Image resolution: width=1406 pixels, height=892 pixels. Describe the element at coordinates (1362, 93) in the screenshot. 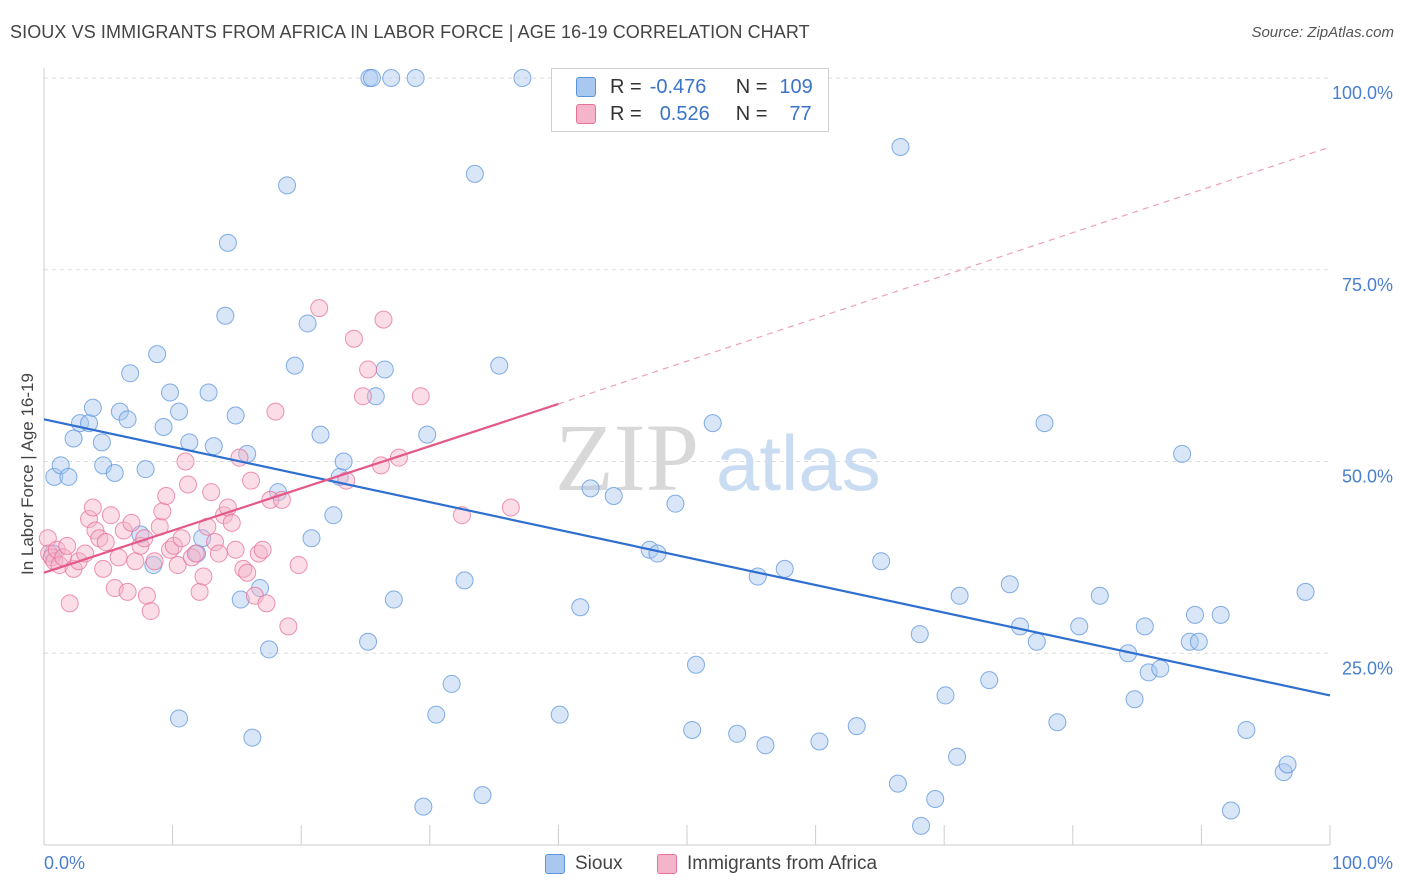

I see `y-tick-label: 100.0%` at that location.